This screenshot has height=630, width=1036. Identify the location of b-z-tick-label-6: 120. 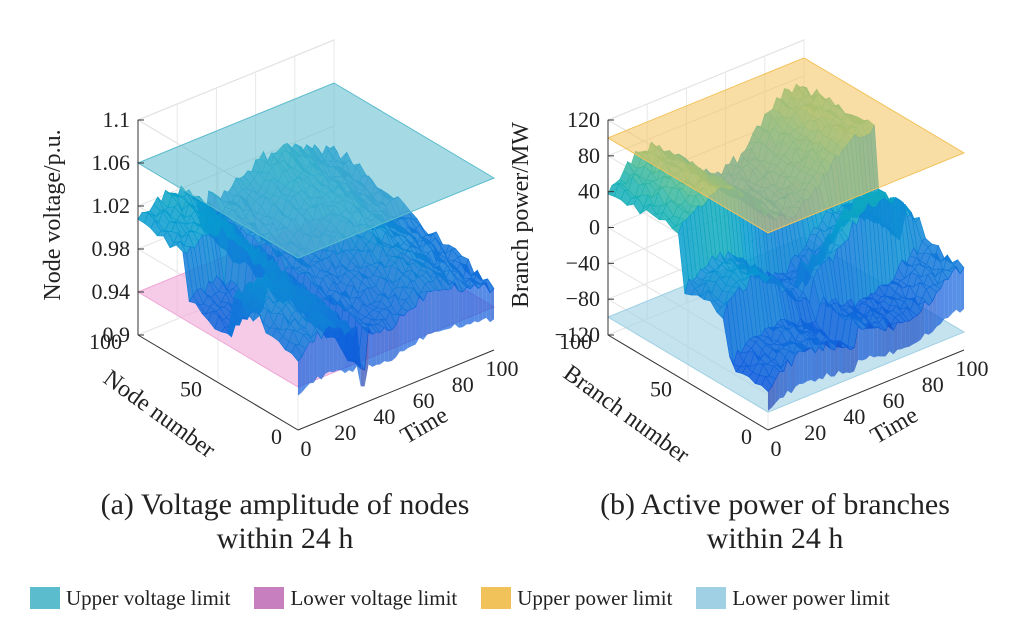
(583, 119).